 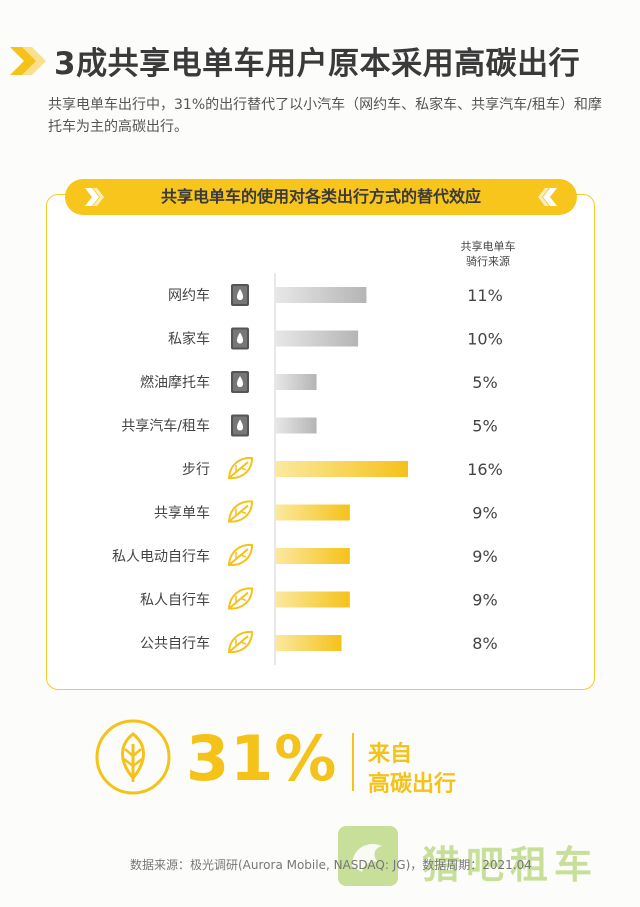 What do you see at coordinates (133, 757) in the screenshot?
I see `leaf-circle-icon` at bounding box center [133, 757].